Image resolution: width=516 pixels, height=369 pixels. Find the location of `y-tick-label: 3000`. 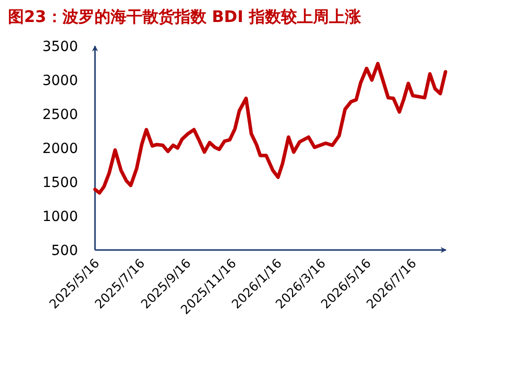

y-tick-label: 3000 is located at coordinates (60, 81).